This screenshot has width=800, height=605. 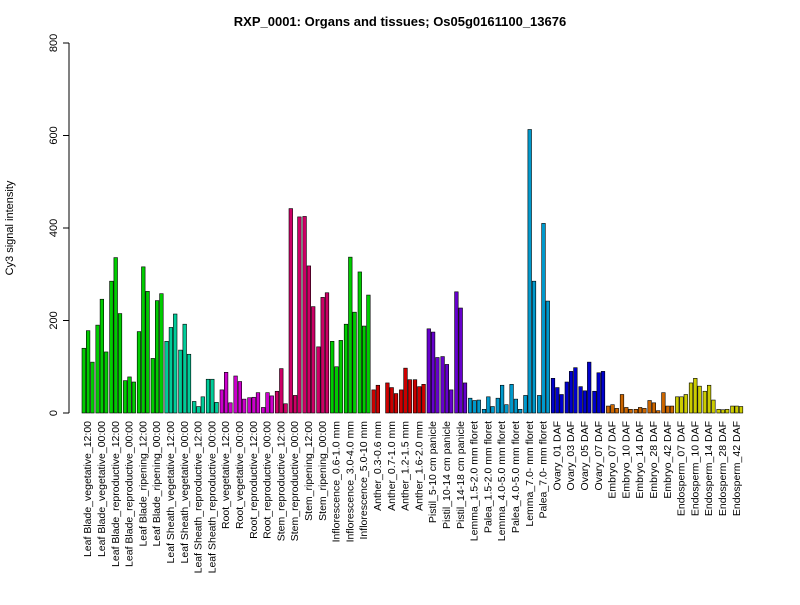 I want to click on x-tick-label: Inflorescence_5.0-10 mm, so click(x=364, y=480).